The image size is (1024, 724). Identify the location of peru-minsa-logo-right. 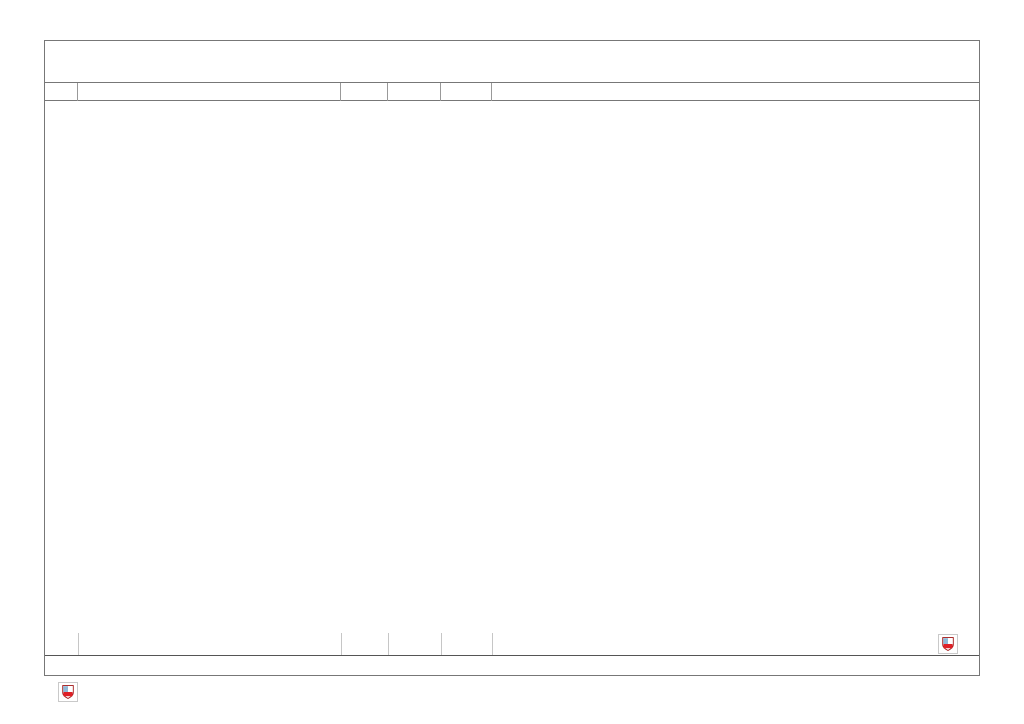
(960, 652).